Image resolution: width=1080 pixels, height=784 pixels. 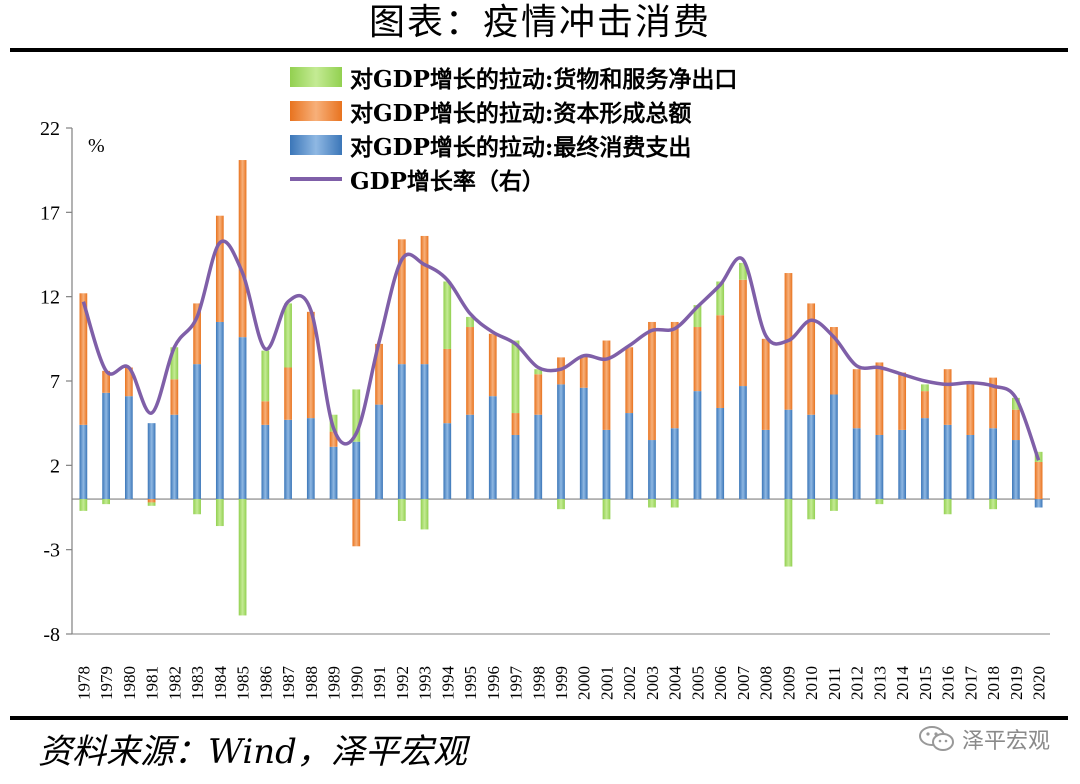 I want to click on legend-label: GDP增长率（右）, so click(x=447, y=181).